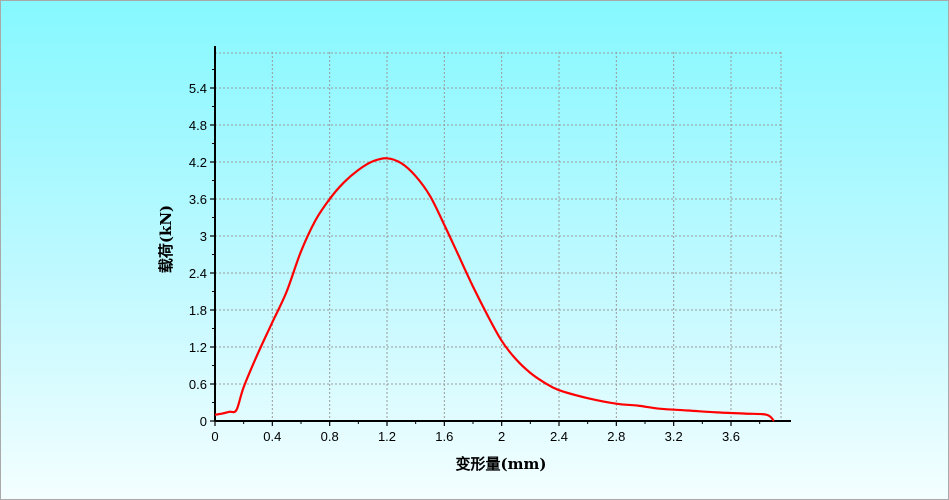 This screenshot has height=500, width=949. What do you see at coordinates (198, 310) in the screenshot?
I see `y-tick-label: 1.8` at bounding box center [198, 310].